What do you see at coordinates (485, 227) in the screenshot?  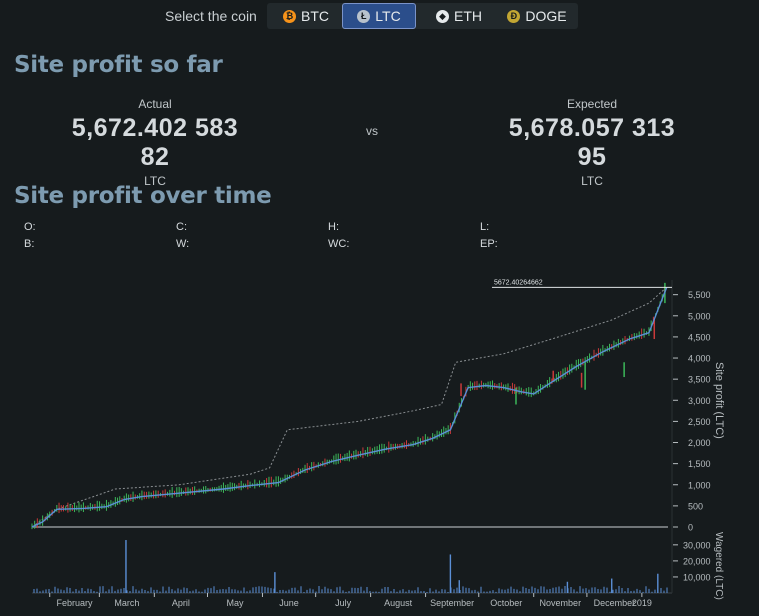 I see `ohlc-low: L:` at bounding box center [485, 227].